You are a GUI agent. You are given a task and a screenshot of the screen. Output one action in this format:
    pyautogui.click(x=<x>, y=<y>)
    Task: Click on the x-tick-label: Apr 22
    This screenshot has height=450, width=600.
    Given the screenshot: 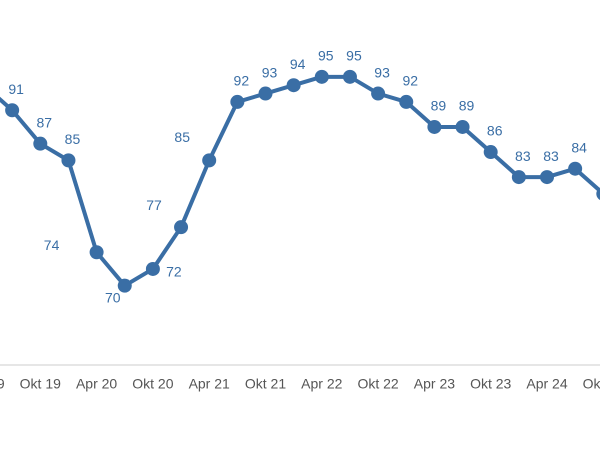 What is the action you would take?
    pyautogui.click(x=321, y=384)
    